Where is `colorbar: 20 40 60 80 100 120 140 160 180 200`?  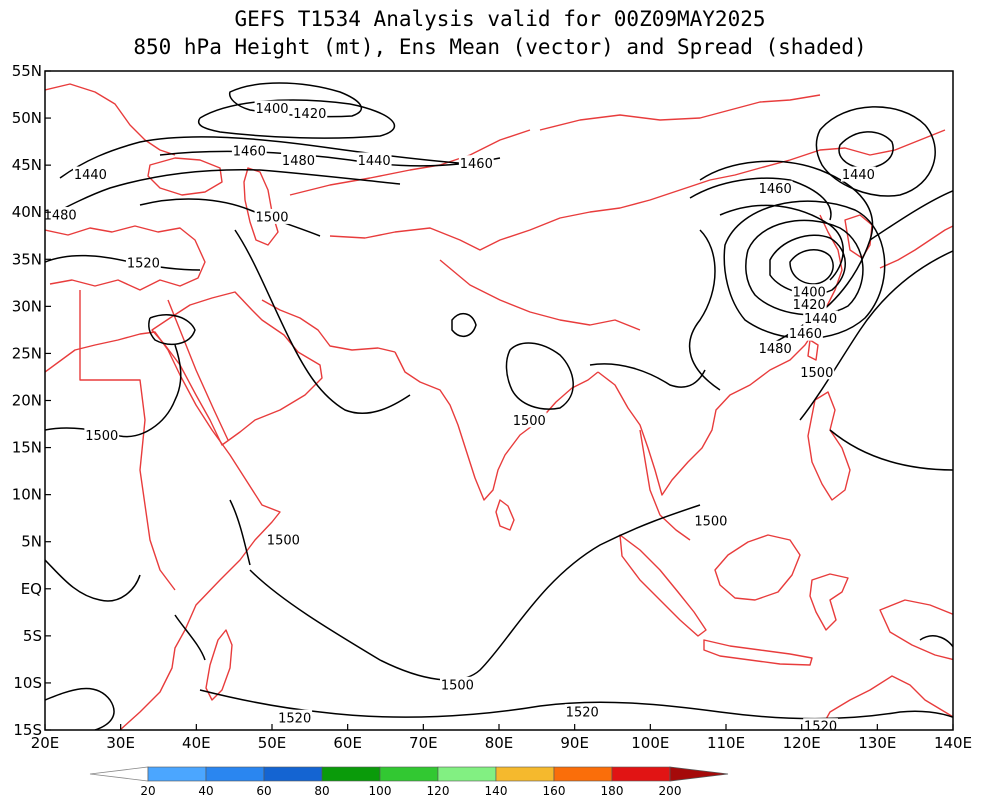
colorbar: 20 40 60 80 100 120 140 160 180 200 is located at coordinates (409, 782).